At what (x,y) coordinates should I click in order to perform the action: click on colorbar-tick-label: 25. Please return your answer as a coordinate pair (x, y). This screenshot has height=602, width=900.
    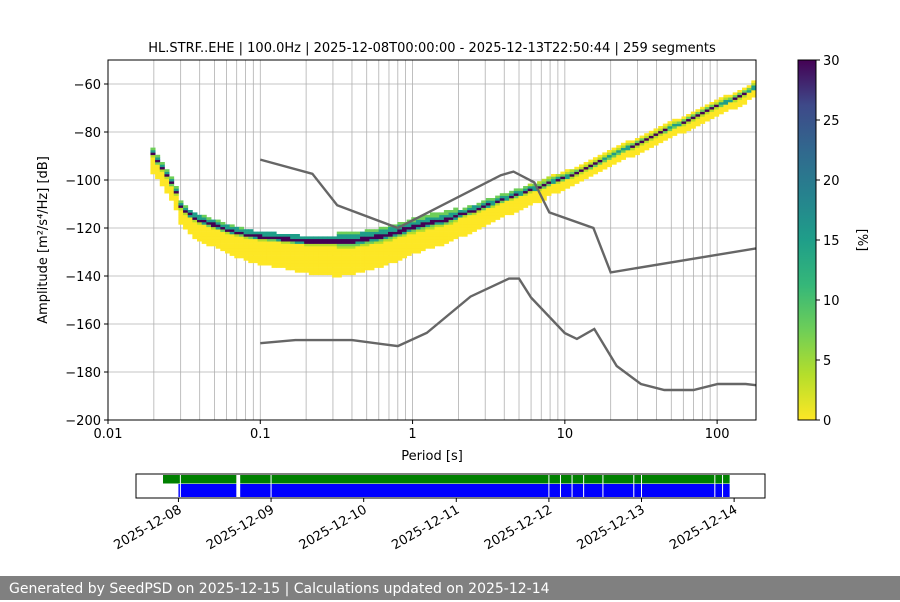
    Looking at the image, I should click on (831, 121).